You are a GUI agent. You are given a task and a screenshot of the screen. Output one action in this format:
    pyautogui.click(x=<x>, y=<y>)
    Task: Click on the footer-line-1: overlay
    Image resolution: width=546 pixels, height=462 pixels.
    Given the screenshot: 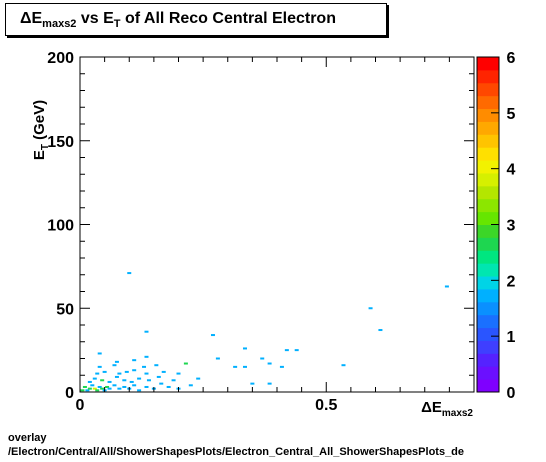 What is the action you would take?
    pyautogui.click(x=27, y=438)
    